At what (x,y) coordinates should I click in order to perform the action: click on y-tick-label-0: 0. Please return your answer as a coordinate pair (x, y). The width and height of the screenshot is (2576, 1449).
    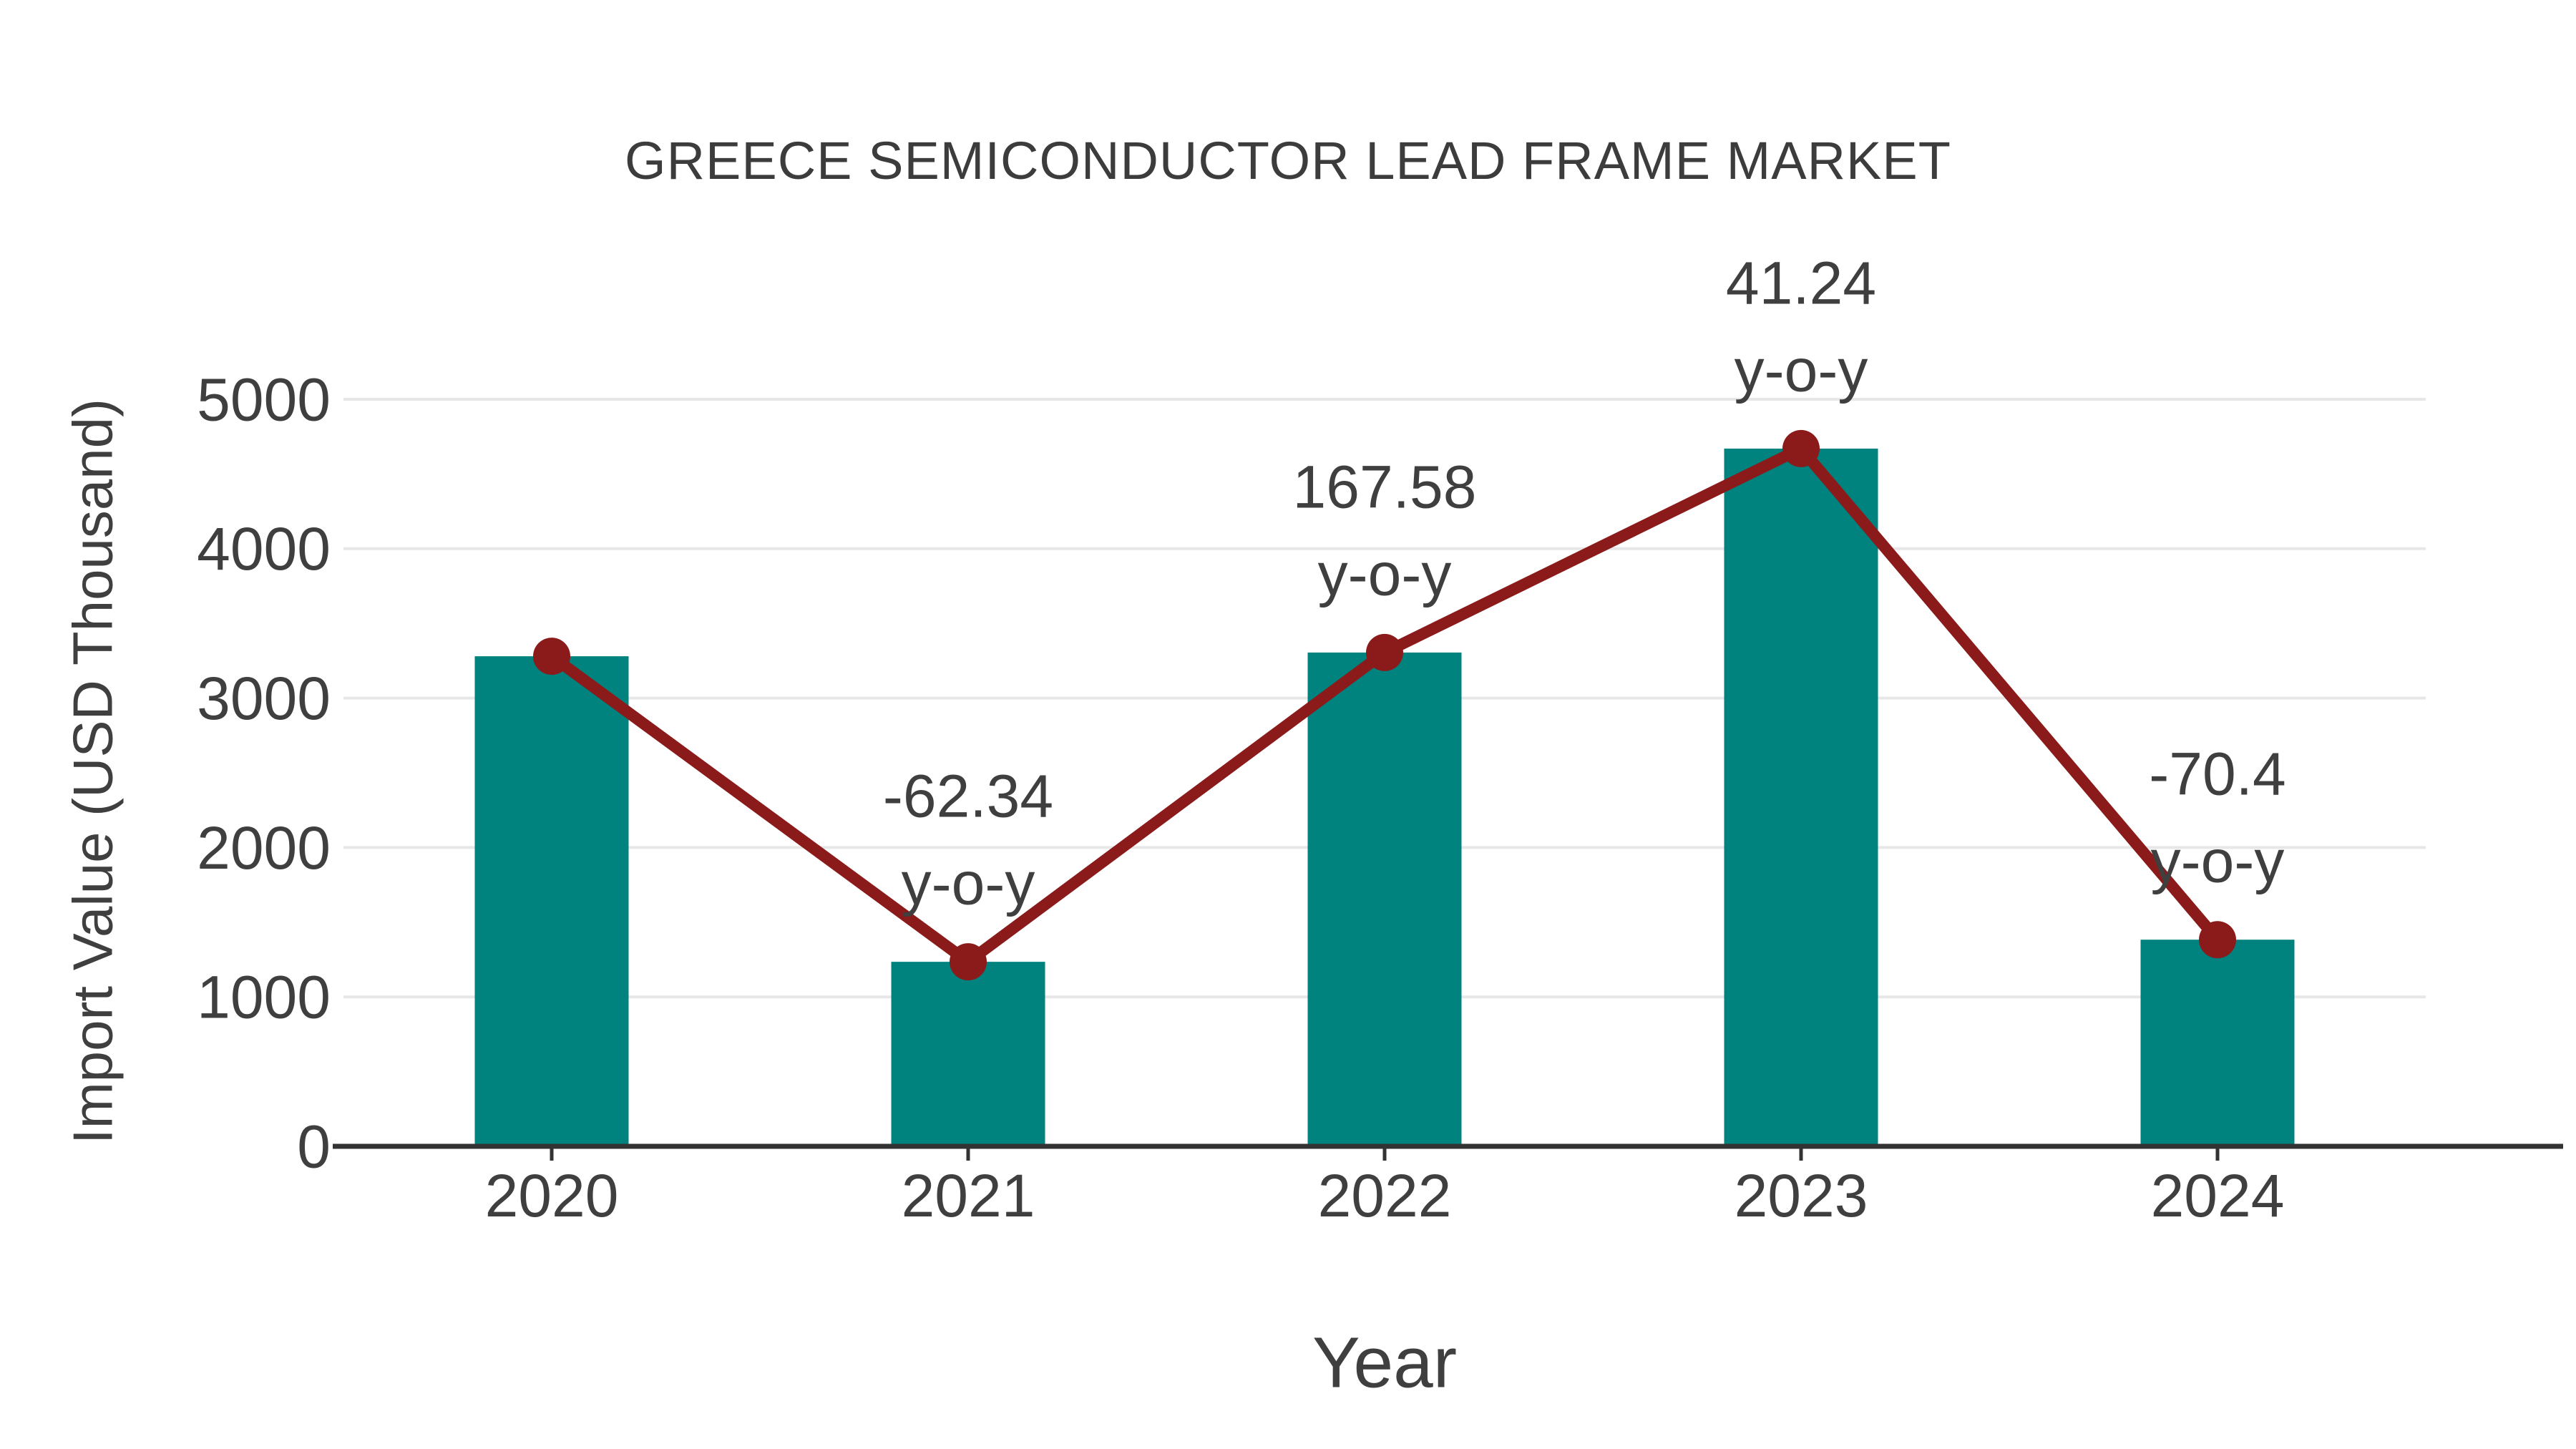
    Looking at the image, I should click on (314, 1146).